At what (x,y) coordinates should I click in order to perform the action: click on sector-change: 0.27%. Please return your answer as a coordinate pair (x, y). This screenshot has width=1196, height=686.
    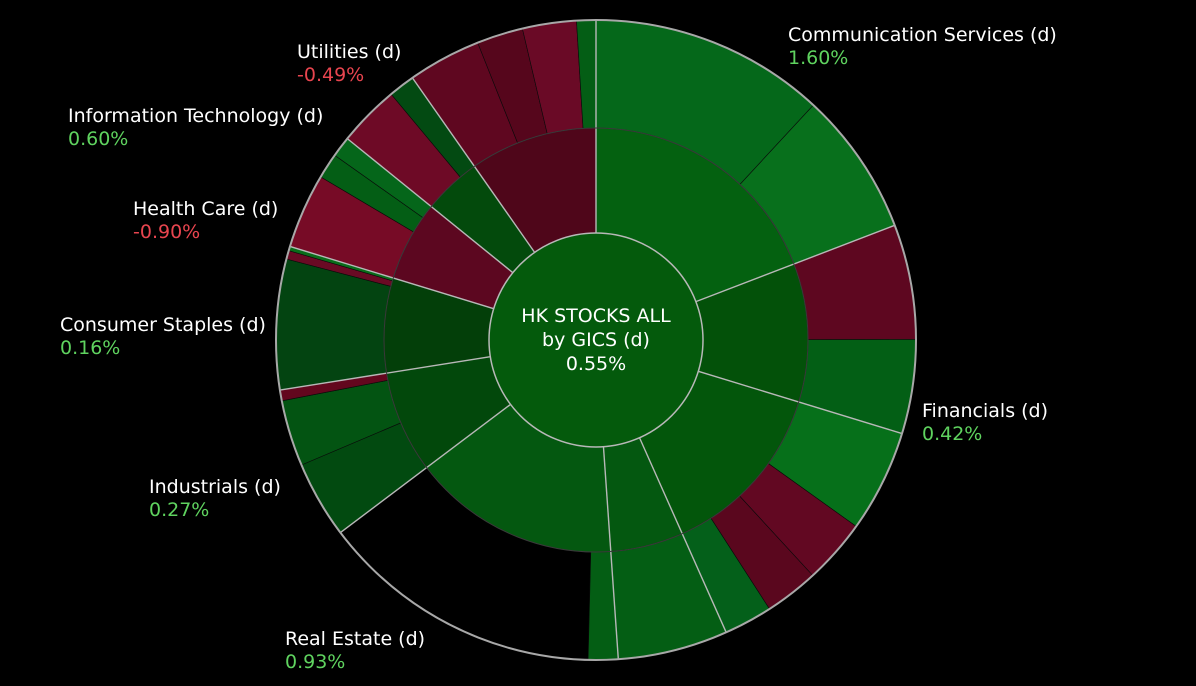
    Looking at the image, I should click on (179, 510).